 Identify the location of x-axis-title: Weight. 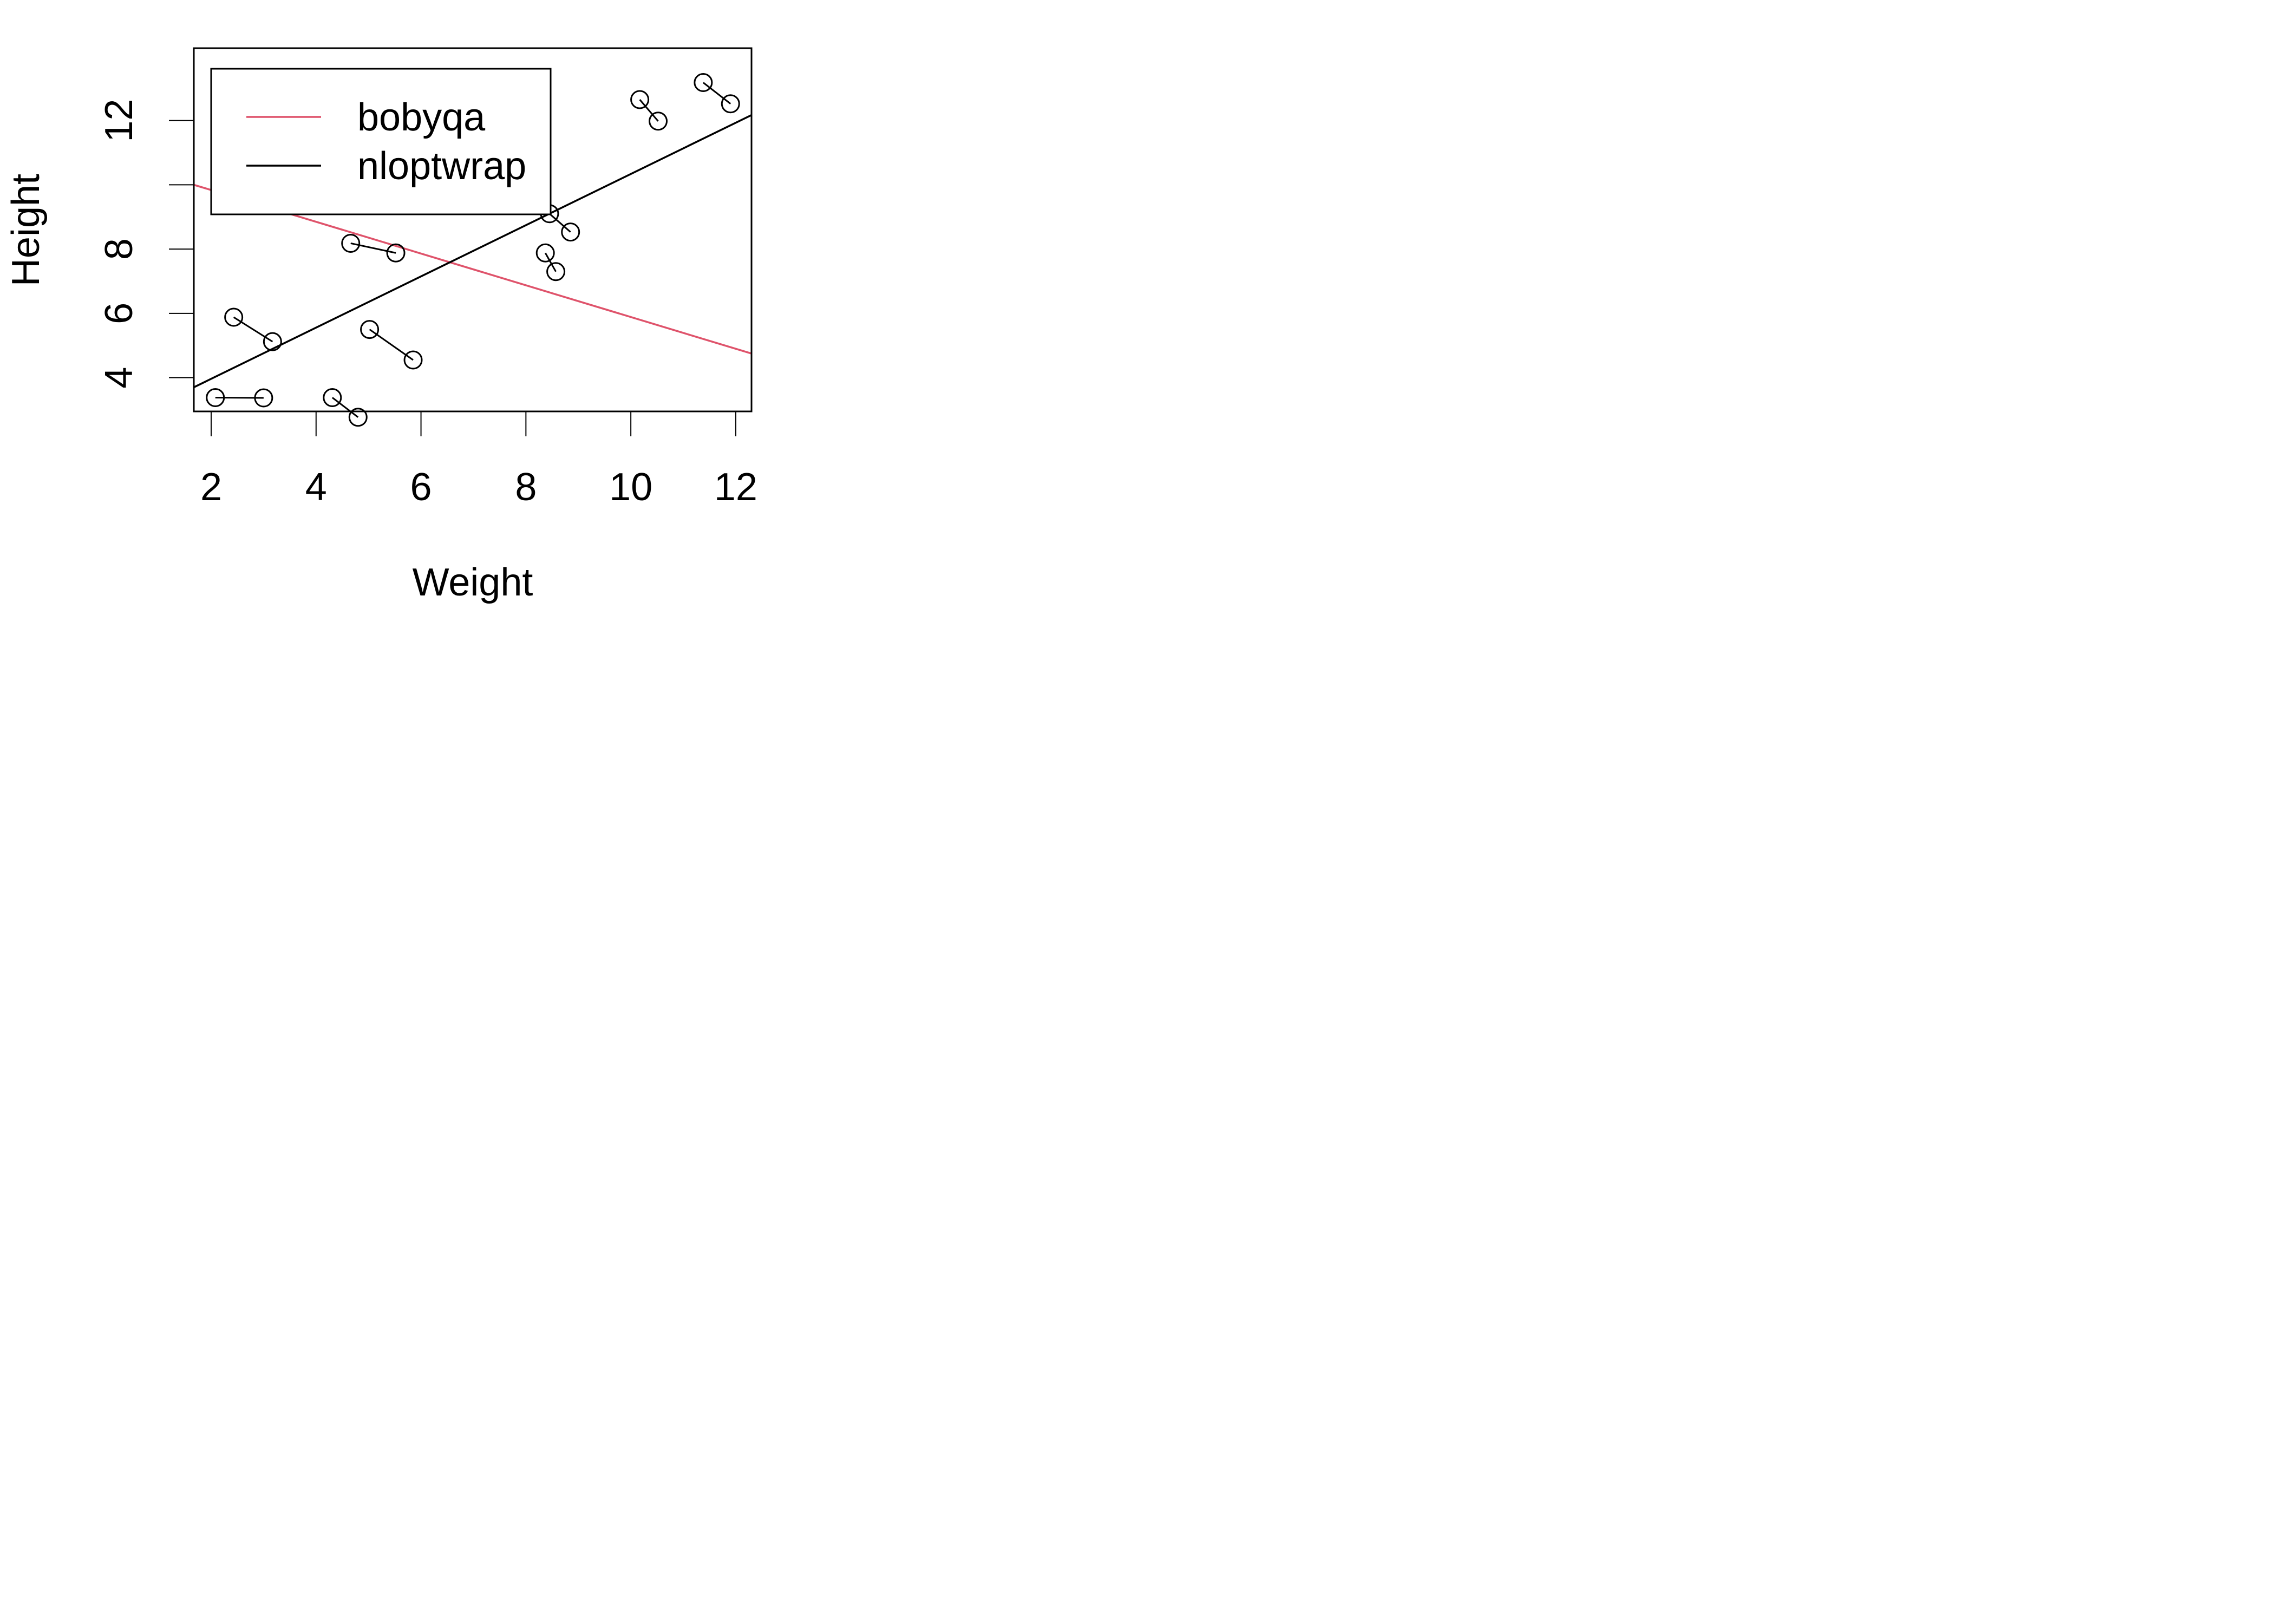
(473, 582).